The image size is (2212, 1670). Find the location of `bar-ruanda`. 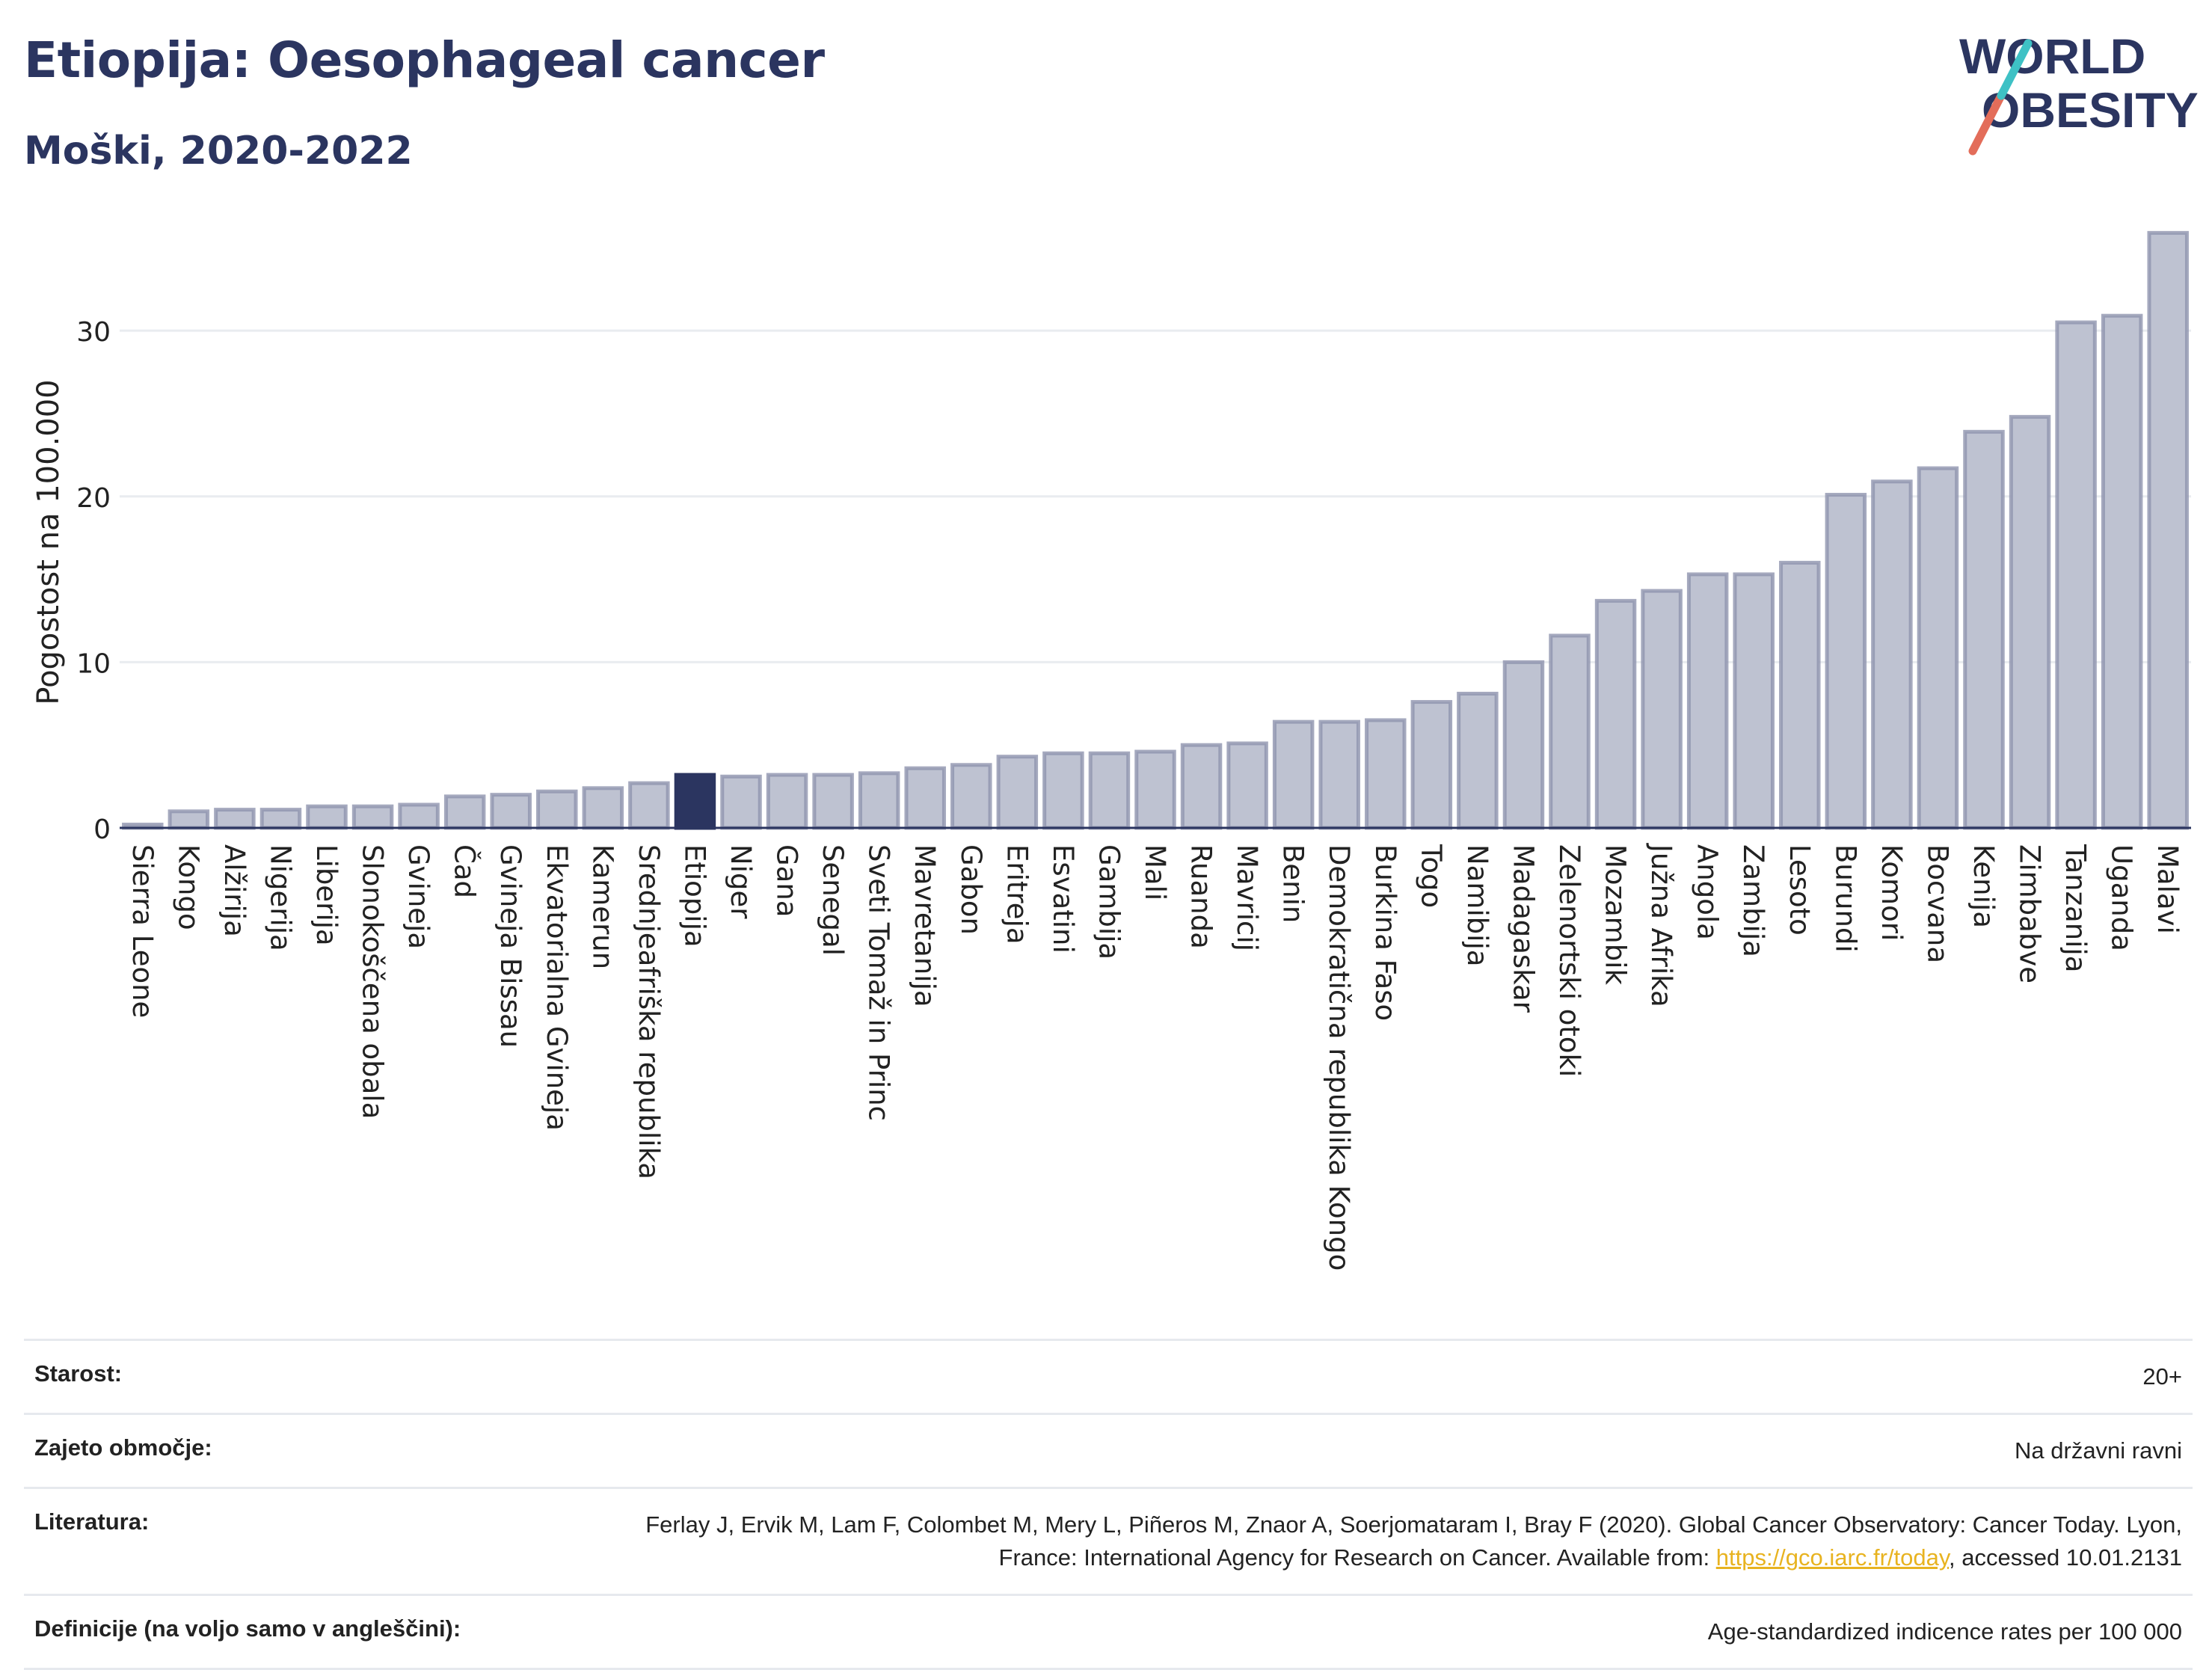

bar-ruanda is located at coordinates (1201, 786).